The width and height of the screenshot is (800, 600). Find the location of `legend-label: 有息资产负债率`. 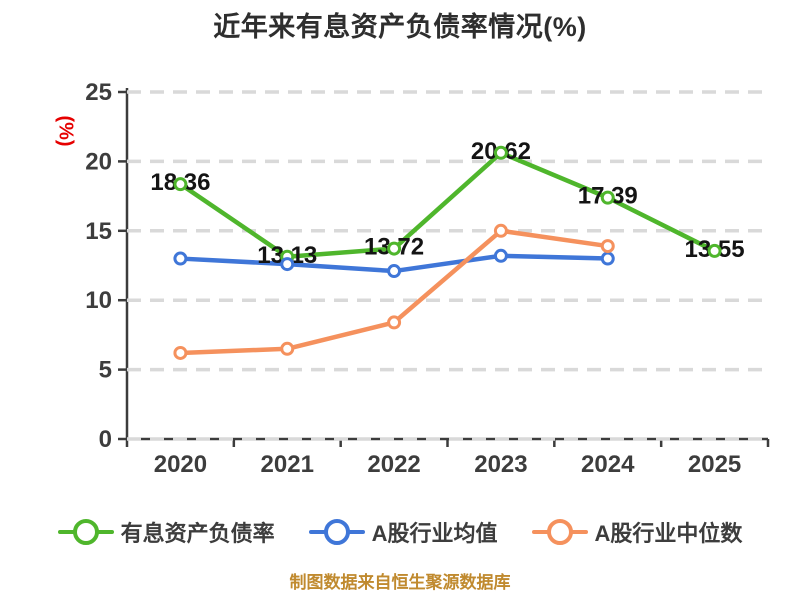

legend-label: 有息资产负债率 is located at coordinates (197, 533).